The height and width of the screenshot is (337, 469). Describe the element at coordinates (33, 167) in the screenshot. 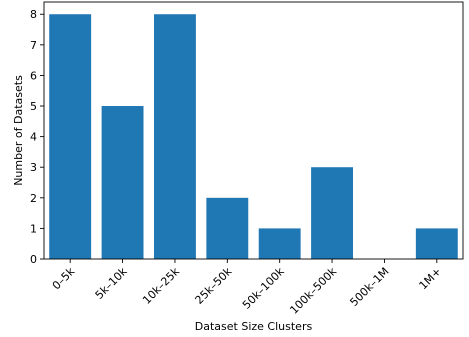

I see `y-tick-label-3: 3` at that location.